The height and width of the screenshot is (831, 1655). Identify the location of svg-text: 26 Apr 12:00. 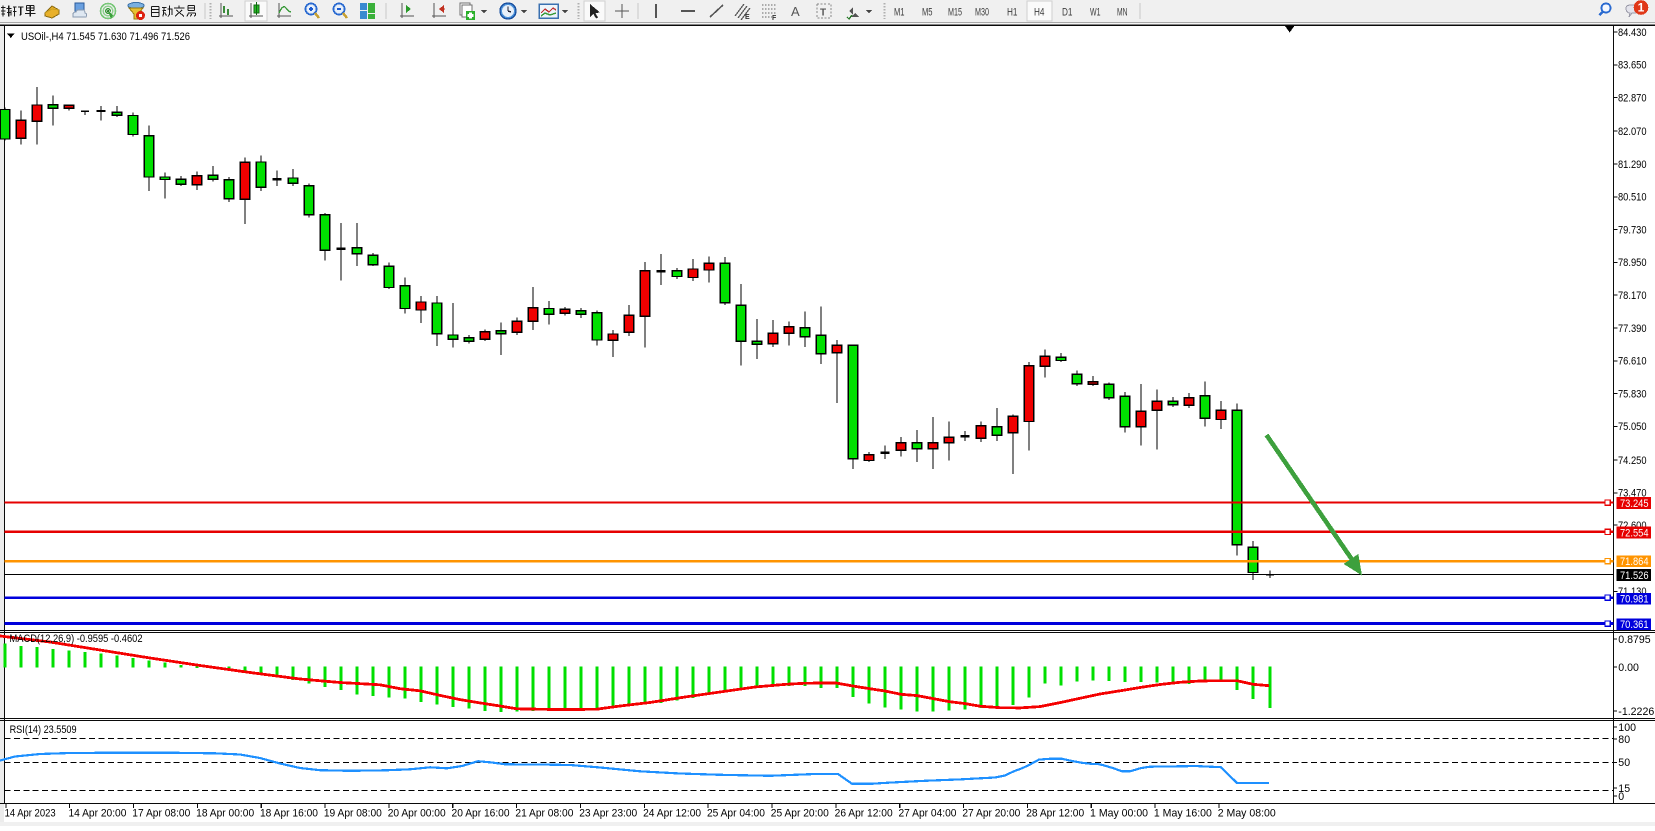
(864, 814).